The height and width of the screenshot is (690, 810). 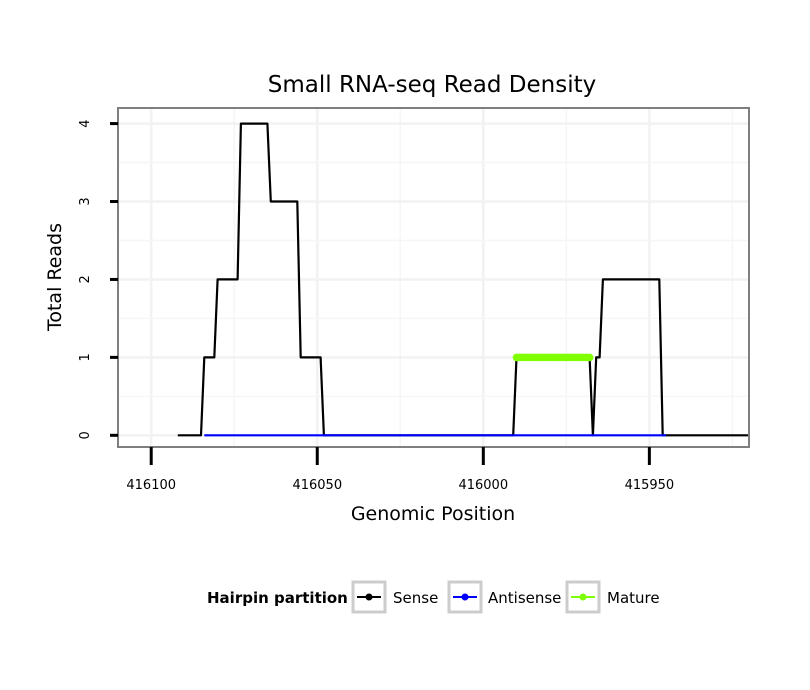 I want to click on y-tick-label: 0, so click(x=85, y=435).